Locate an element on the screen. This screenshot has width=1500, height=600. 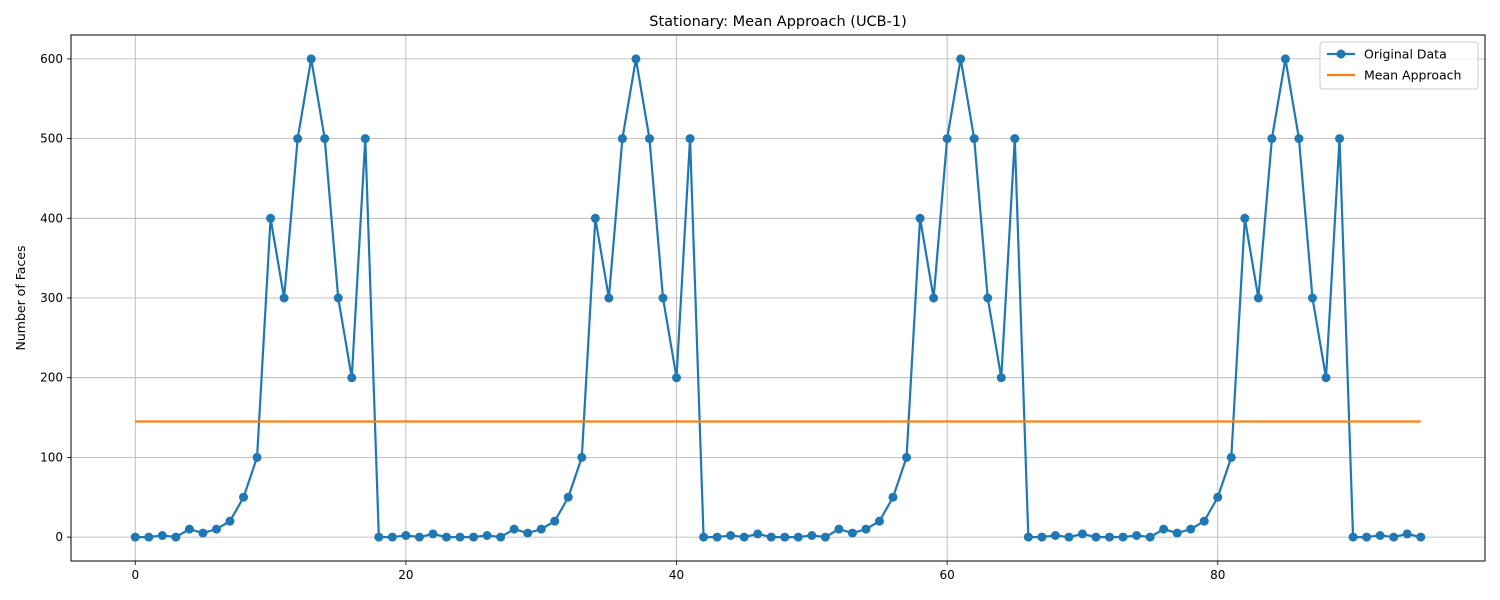
y-tick-label: 600 is located at coordinates (51, 59).